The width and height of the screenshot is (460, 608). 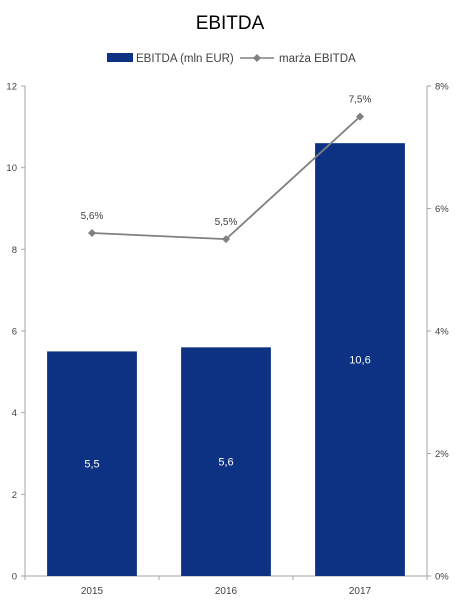 I want to click on bar-data-label: 5,6, so click(x=225, y=463).